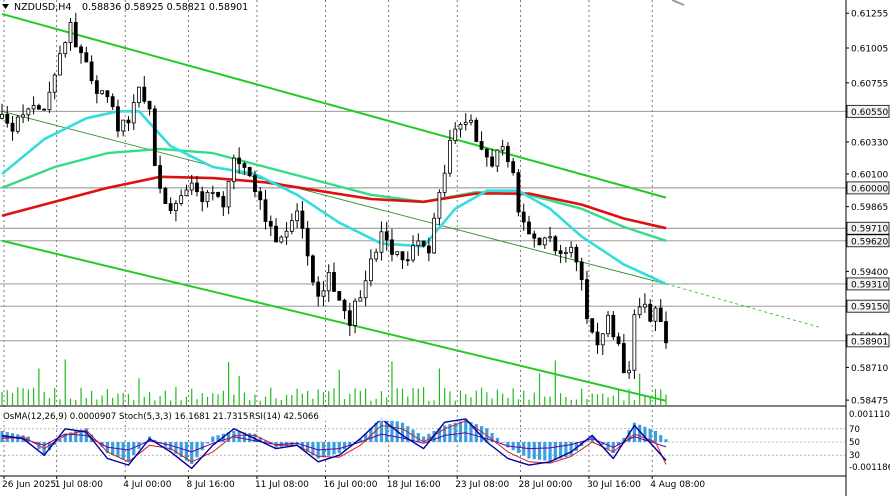  What do you see at coordinates (678, 3) in the screenshot?
I see `scroll-shift-marker` at bounding box center [678, 3].